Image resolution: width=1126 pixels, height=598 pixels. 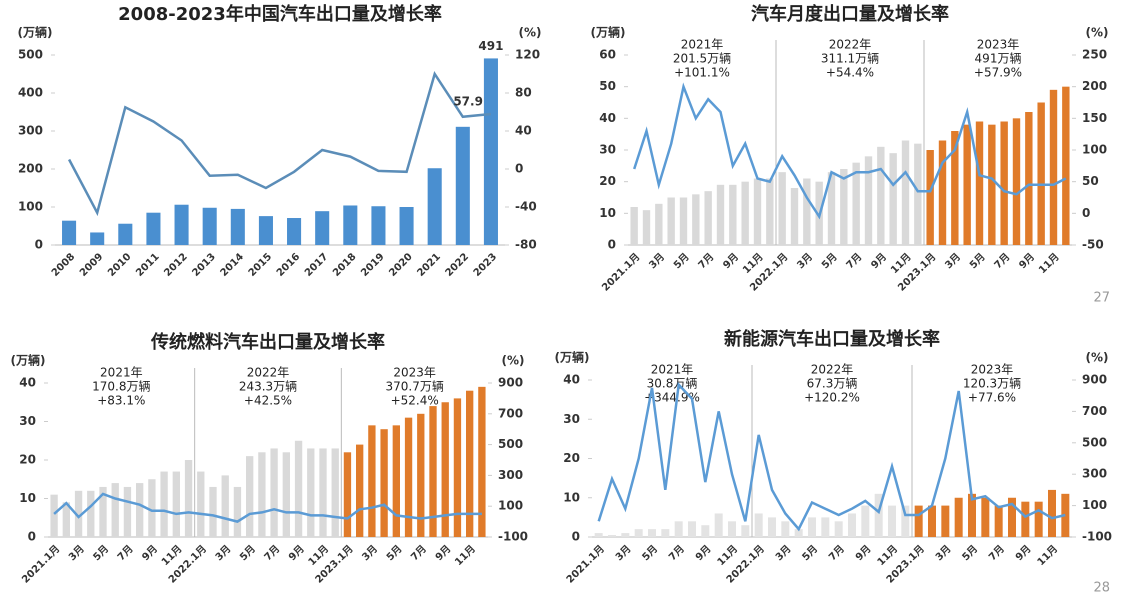 What do you see at coordinates (998, 73) in the screenshot?
I see `annotation: +57.9%` at bounding box center [998, 73].